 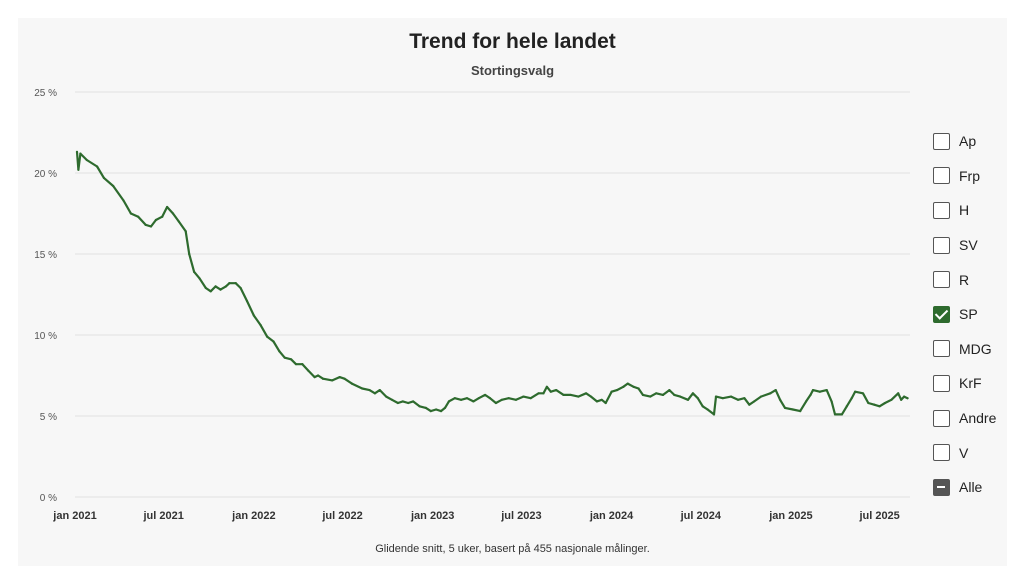 What do you see at coordinates (74, 516) in the screenshot?
I see `x-tick-label: jan 2021` at bounding box center [74, 516].